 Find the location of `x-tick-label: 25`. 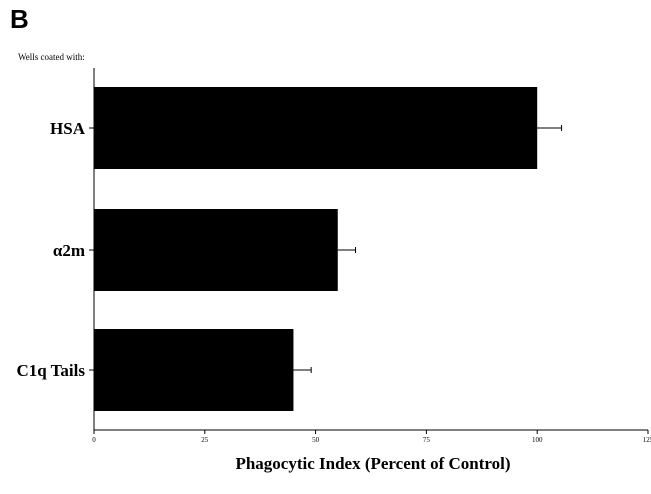

x-tick-label: 25 is located at coordinates (205, 440).